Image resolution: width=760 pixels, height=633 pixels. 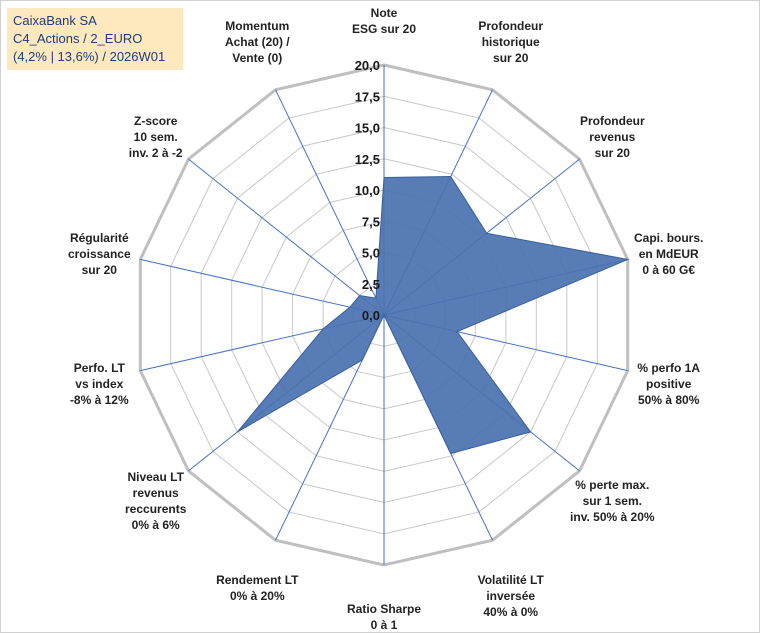 What do you see at coordinates (89, 56) in the screenshot?
I see `period-label: (4,2% | 13,6%) / 2026W01` at bounding box center [89, 56].